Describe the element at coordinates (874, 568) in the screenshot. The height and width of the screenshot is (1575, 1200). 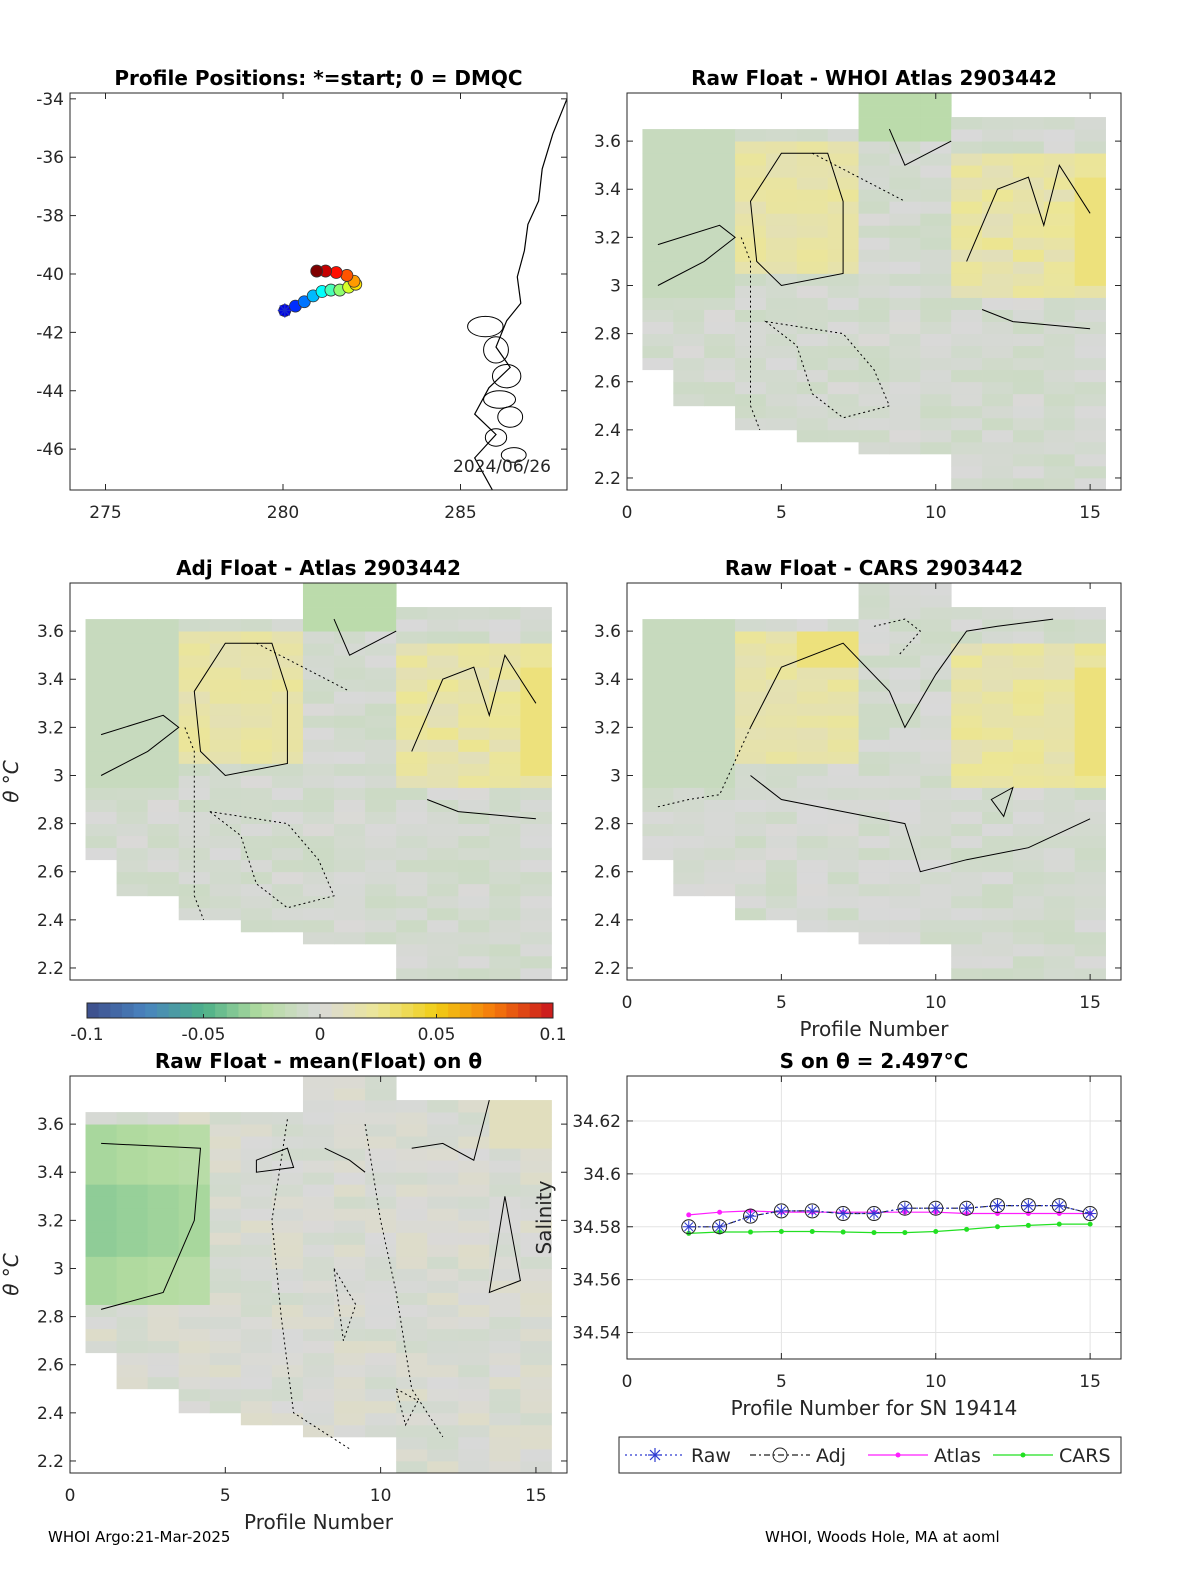
I see `plot-title: Raw Float - CARS 2903442` at that location.